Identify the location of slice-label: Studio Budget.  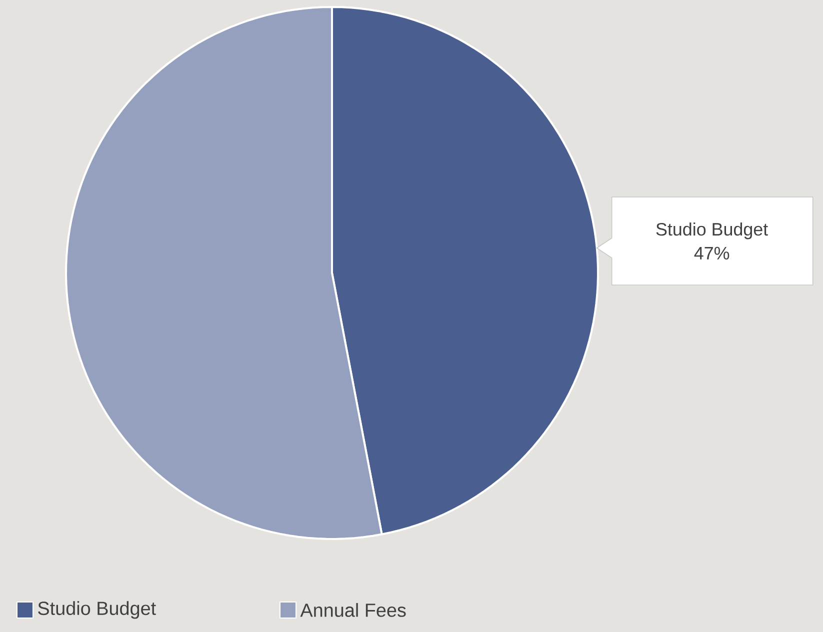
(712, 231).